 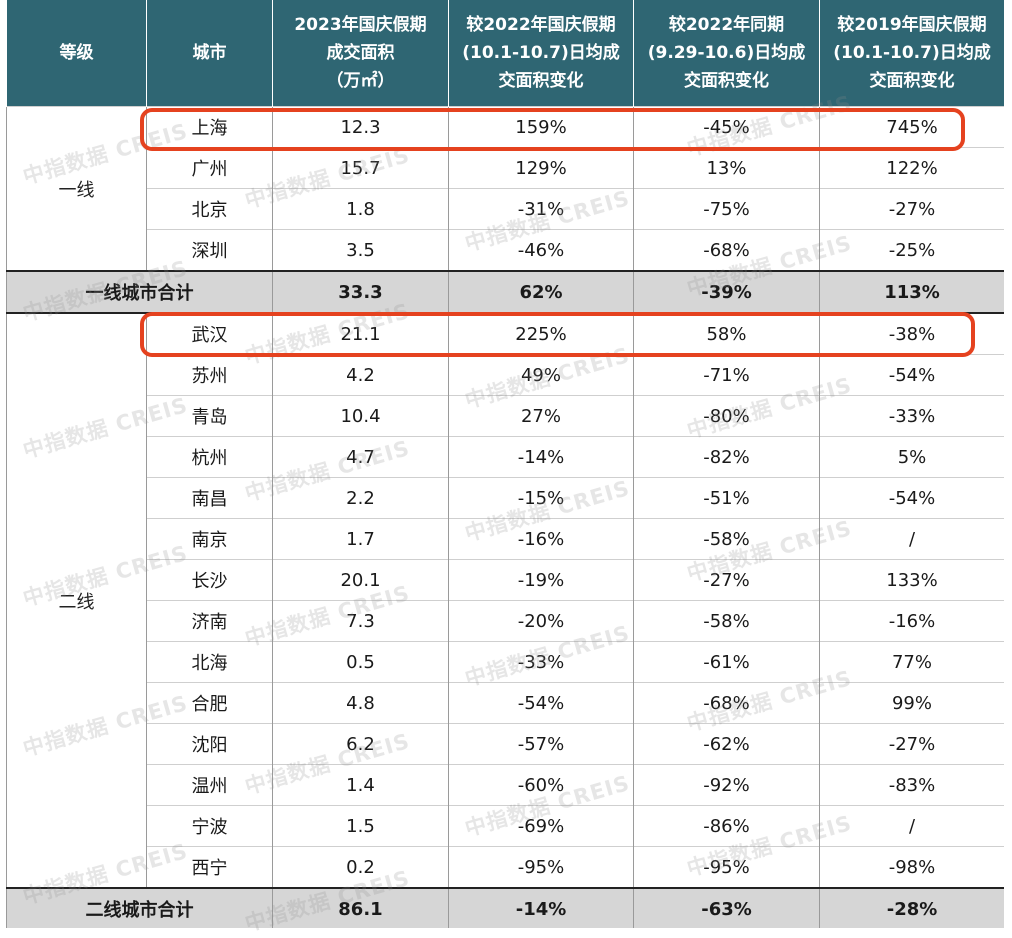 What do you see at coordinates (726, 907) in the screenshot?
I see `total-change: -63%` at bounding box center [726, 907].